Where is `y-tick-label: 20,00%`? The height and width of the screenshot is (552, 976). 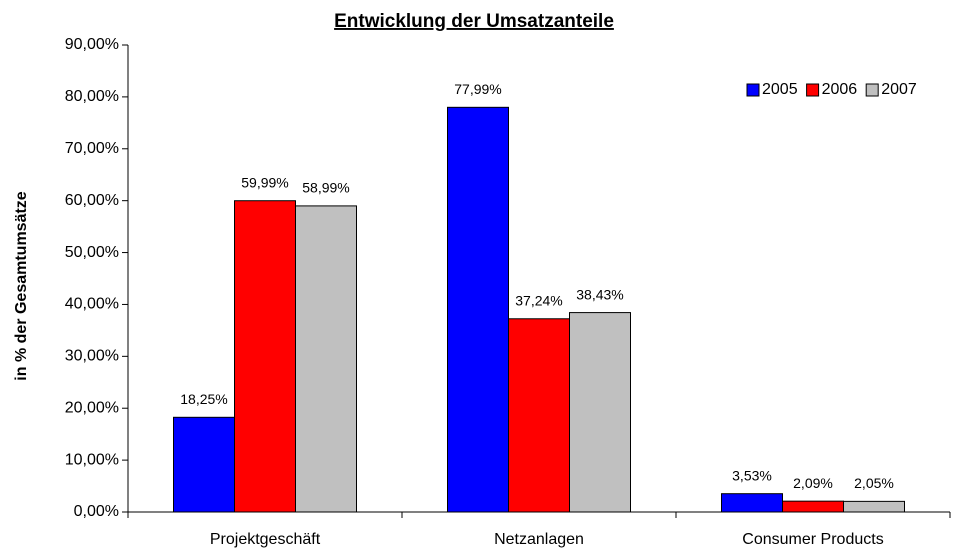
y-tick-label: 20,00% is located at coordinates (92, 407).